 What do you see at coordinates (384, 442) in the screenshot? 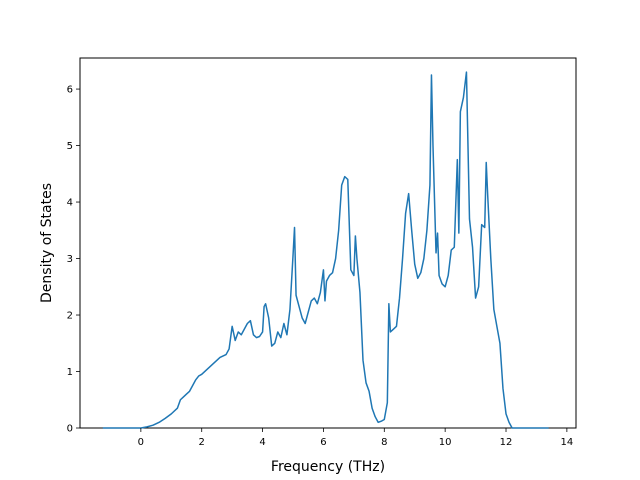
I see `x-tick-label: 8` at bounding box center [384, 442].